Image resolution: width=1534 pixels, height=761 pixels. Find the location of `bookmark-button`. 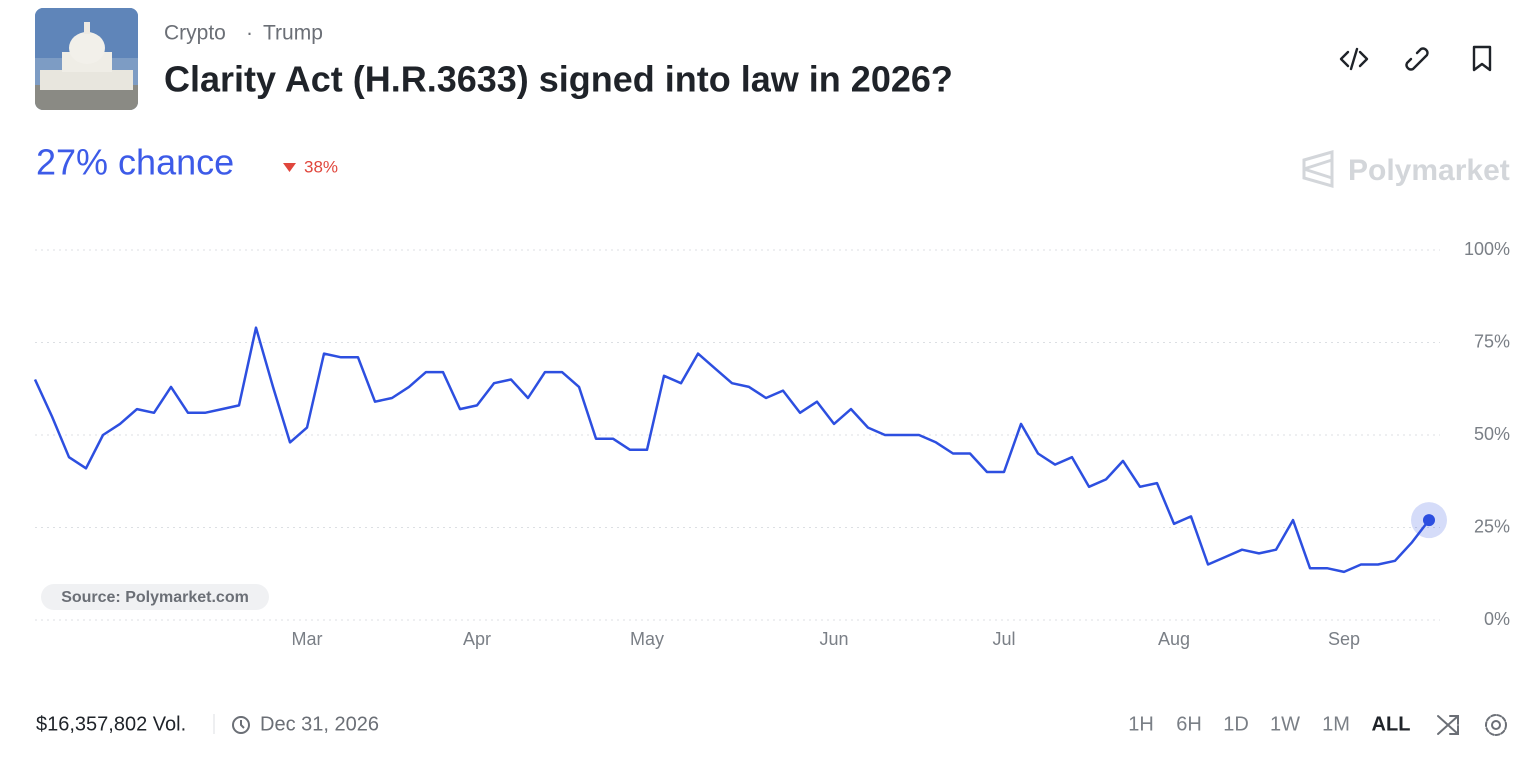

bookmark-button is located at coordinates (1482, 58).